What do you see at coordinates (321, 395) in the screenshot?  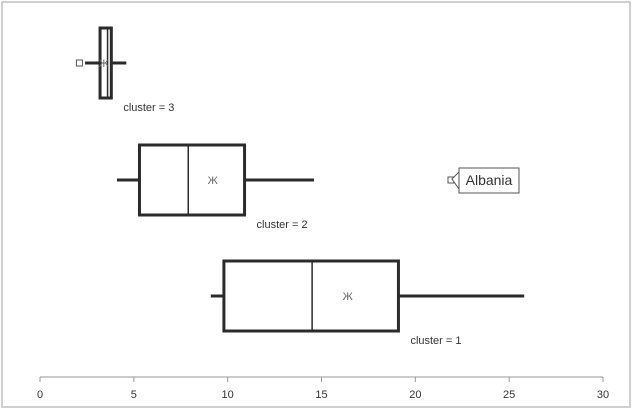 I see `x-tick-label: 15` at bounding box center [321, 395].